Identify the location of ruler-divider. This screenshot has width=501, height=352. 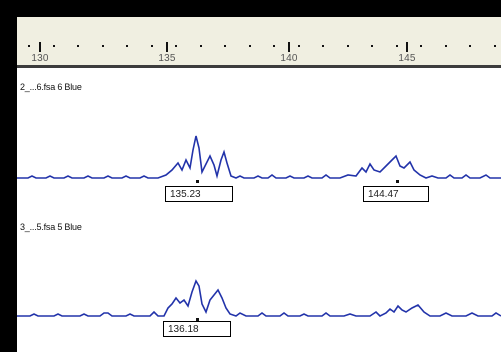
(259, 66).